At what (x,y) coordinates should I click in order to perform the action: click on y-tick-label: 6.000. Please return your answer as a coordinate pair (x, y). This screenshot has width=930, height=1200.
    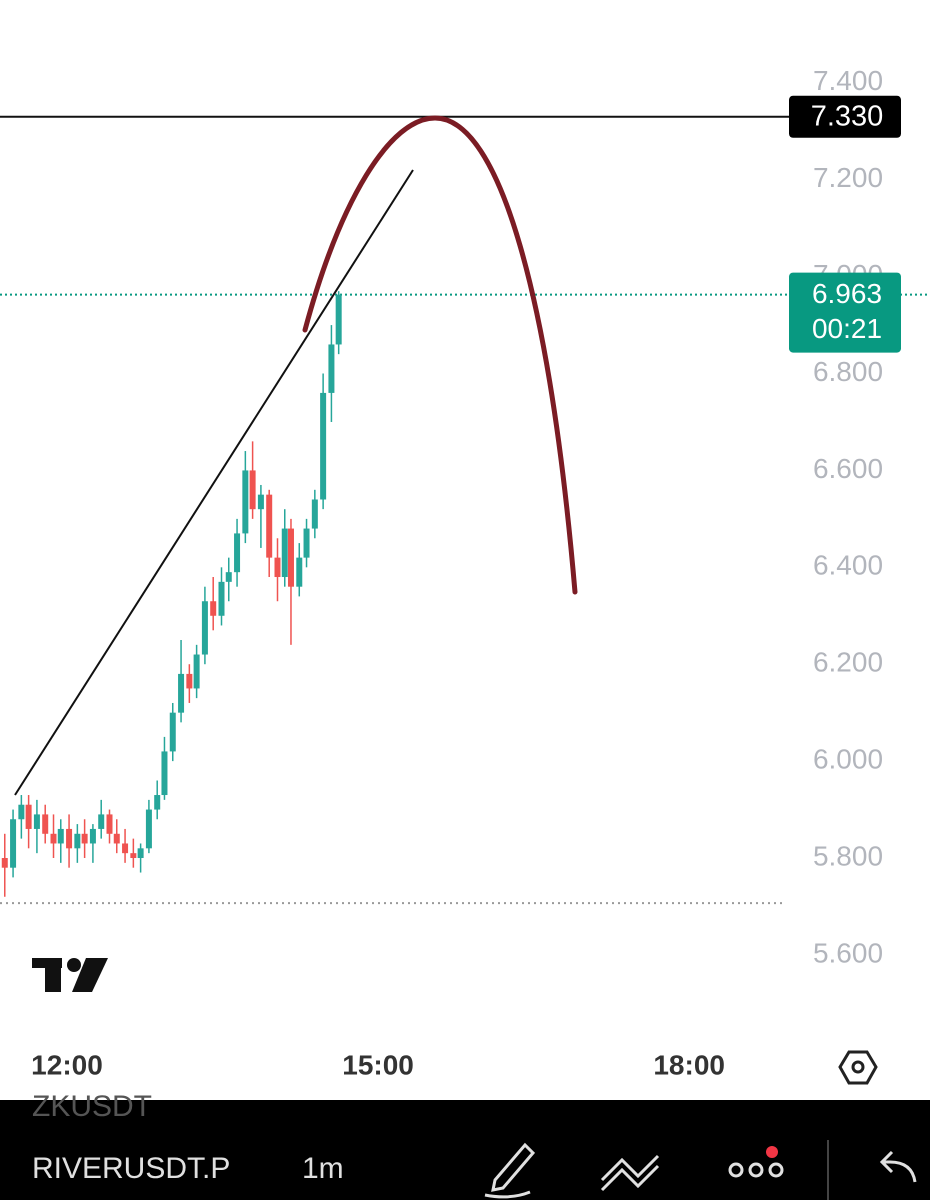
    Looking at the image, I should click on (848, 759).